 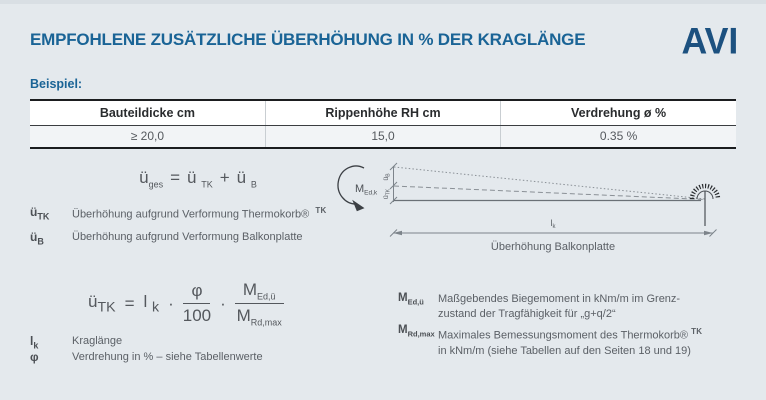 I want to click on col-header-rippenhoehe: Rippenhöhe RH cm, so click(x=382, y=113).